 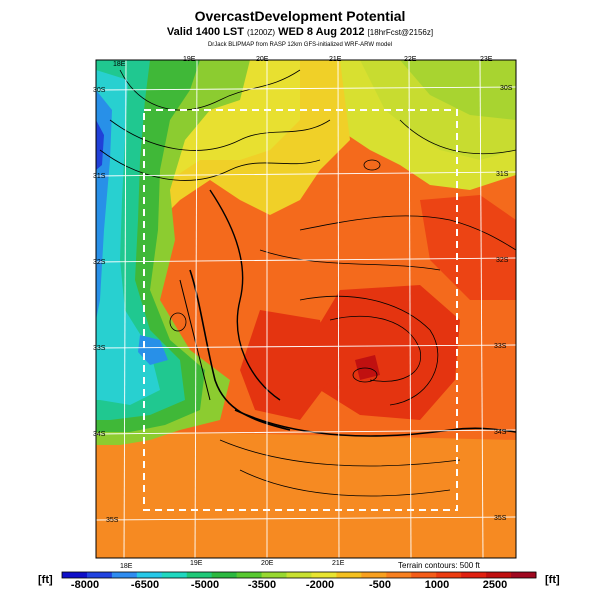 I want to click on colorbar-tick-label: -500, so click(x=380, y=585).